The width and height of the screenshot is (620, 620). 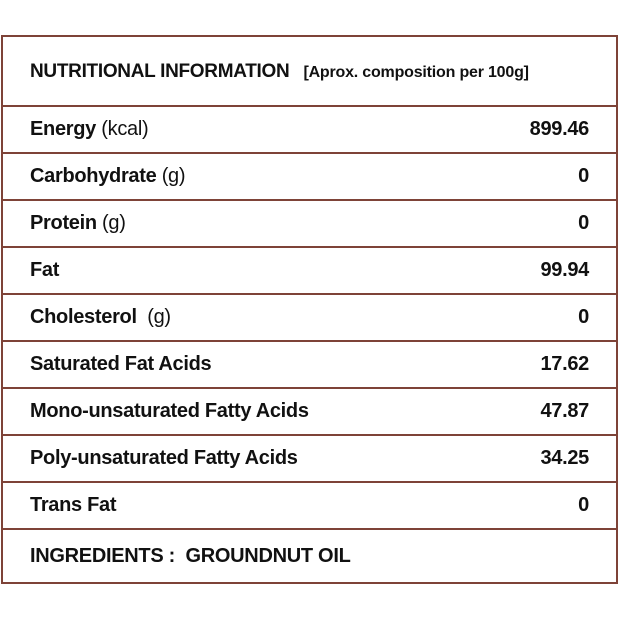 I want to click on nutrient-label: Poly-unsaturated Fatty Acids, so click(x=164, y=458).